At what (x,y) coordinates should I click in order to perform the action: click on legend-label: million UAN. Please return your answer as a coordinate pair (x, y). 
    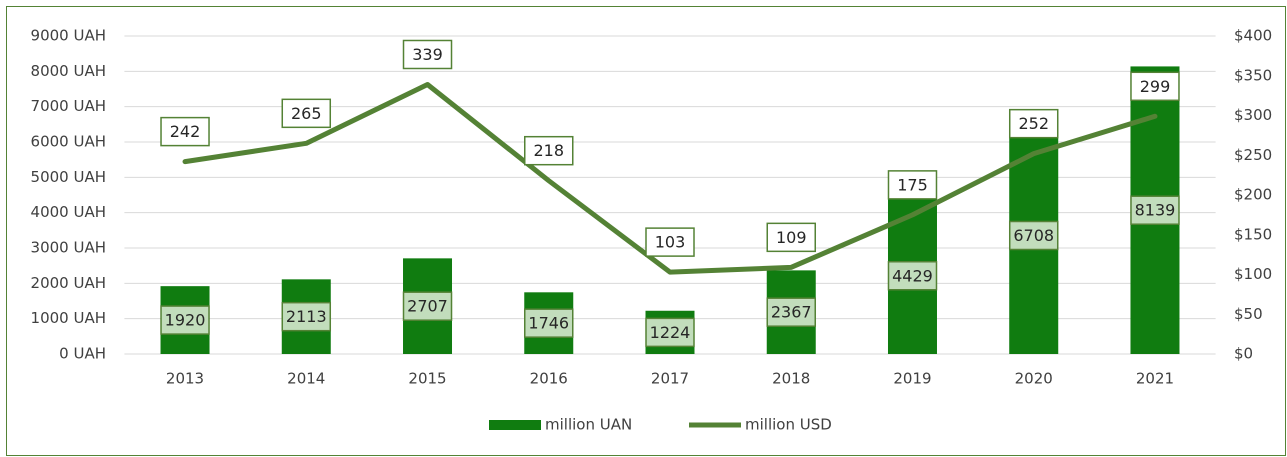
    Looking at the image, I should click on (588, 425).